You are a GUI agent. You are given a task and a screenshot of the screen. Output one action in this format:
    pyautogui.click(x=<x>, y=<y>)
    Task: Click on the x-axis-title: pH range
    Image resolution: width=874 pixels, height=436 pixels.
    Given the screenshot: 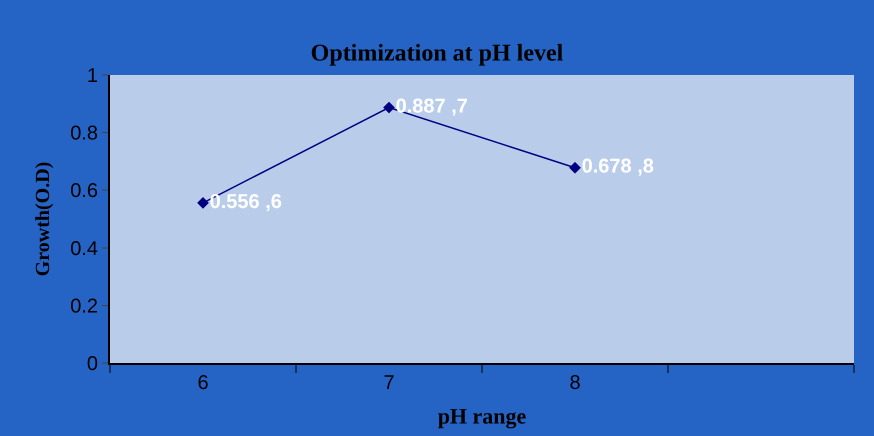 What is the action you would take?
    pyautogui.click(x=482, y=415)
    